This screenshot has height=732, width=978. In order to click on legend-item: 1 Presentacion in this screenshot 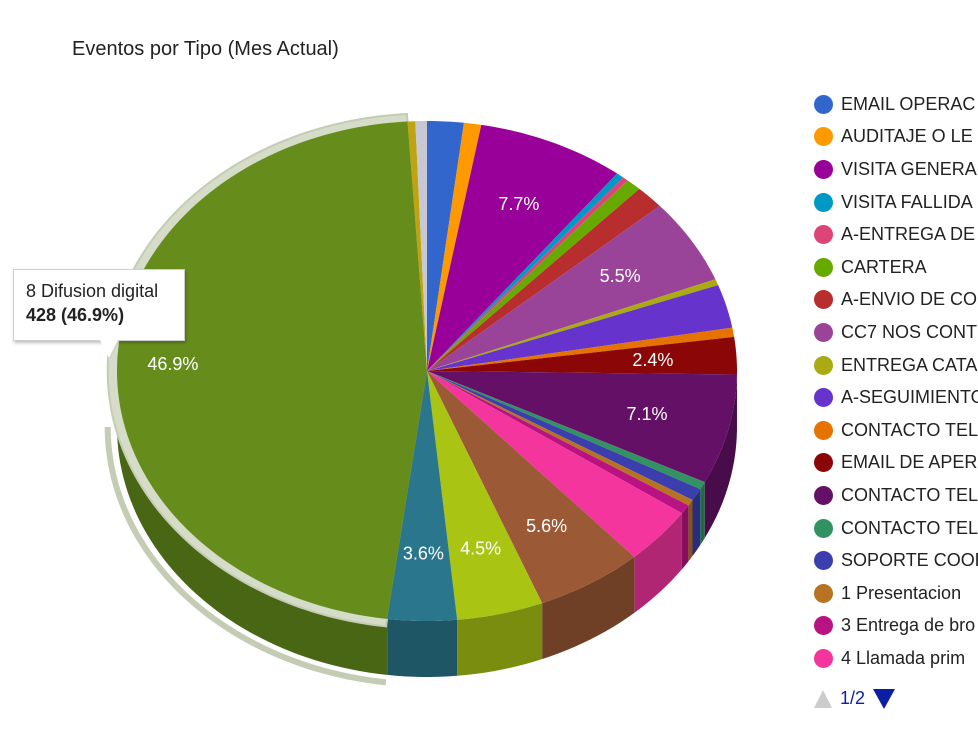, I will do `click(896, 593)`.